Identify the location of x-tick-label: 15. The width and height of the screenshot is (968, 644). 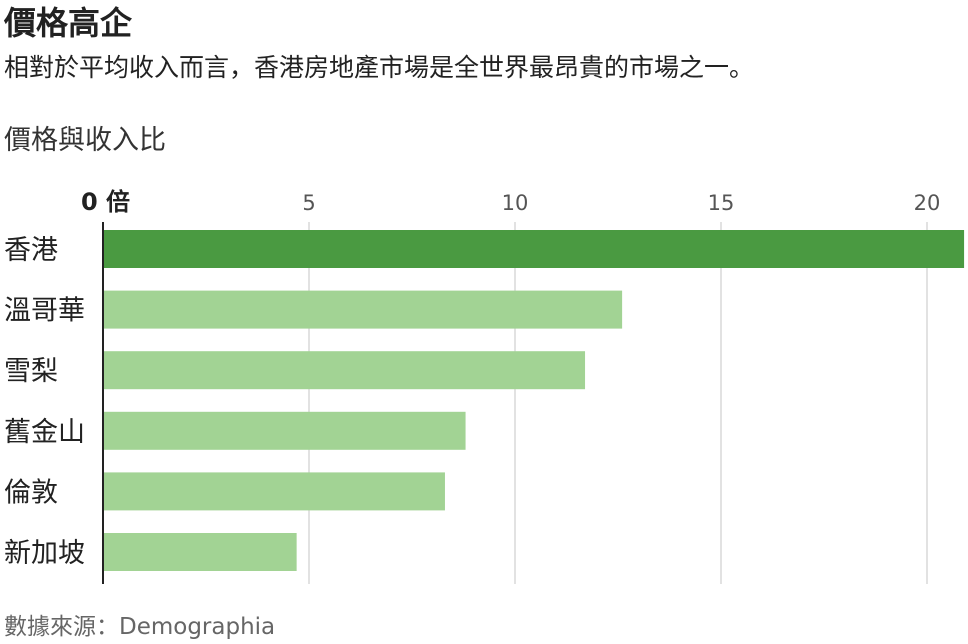
(721, 203).